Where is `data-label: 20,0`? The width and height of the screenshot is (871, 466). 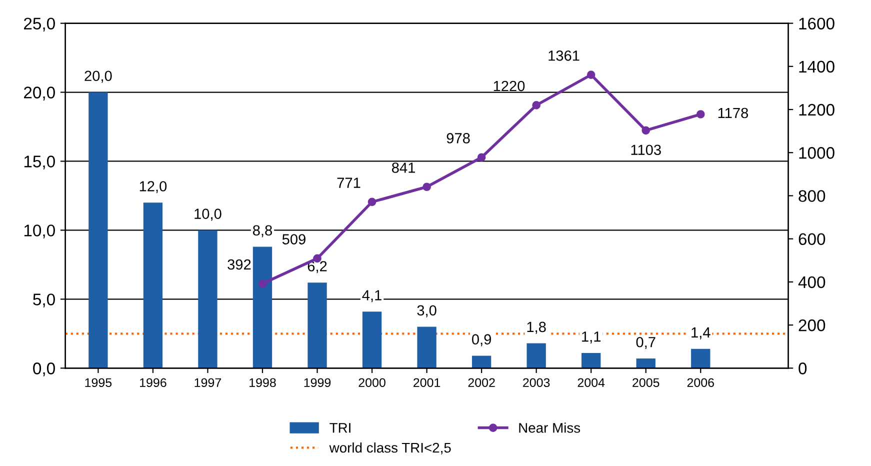
data-label: 20,0 is located at coordinates (98, 76).